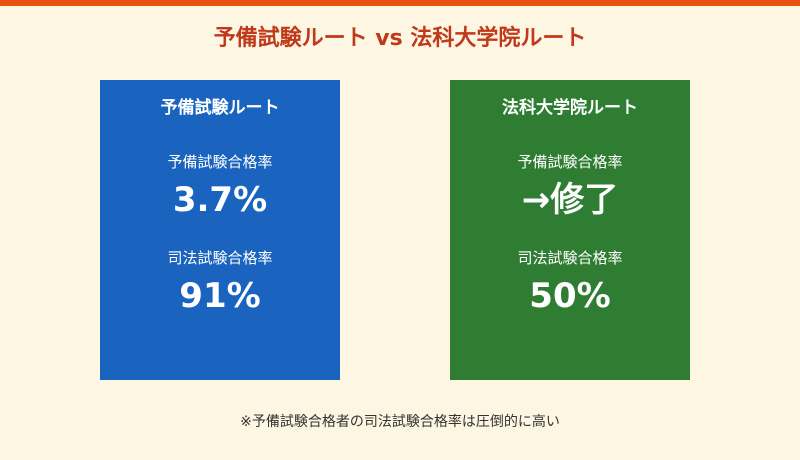  What do you see at coordinates (220, 200) in the screenshot?
I see `stat-value-prep-exam-rate: 3.7%` at bounding box center [220, 200].